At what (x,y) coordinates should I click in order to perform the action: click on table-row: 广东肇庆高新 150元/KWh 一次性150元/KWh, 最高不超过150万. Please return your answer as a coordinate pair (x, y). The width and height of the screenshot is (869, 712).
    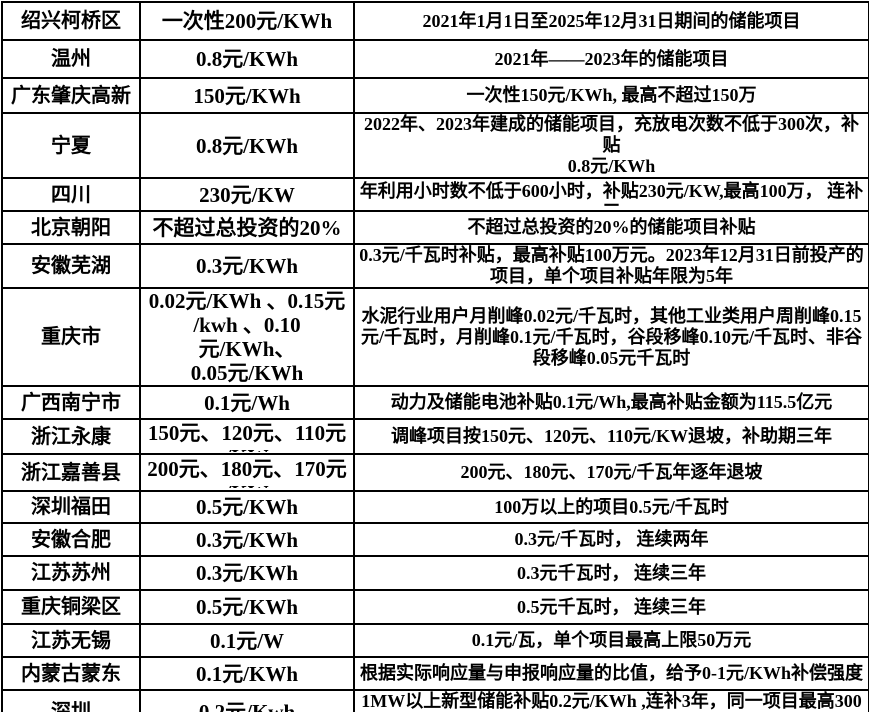
    Looking at the image, I should click on (435, 95).